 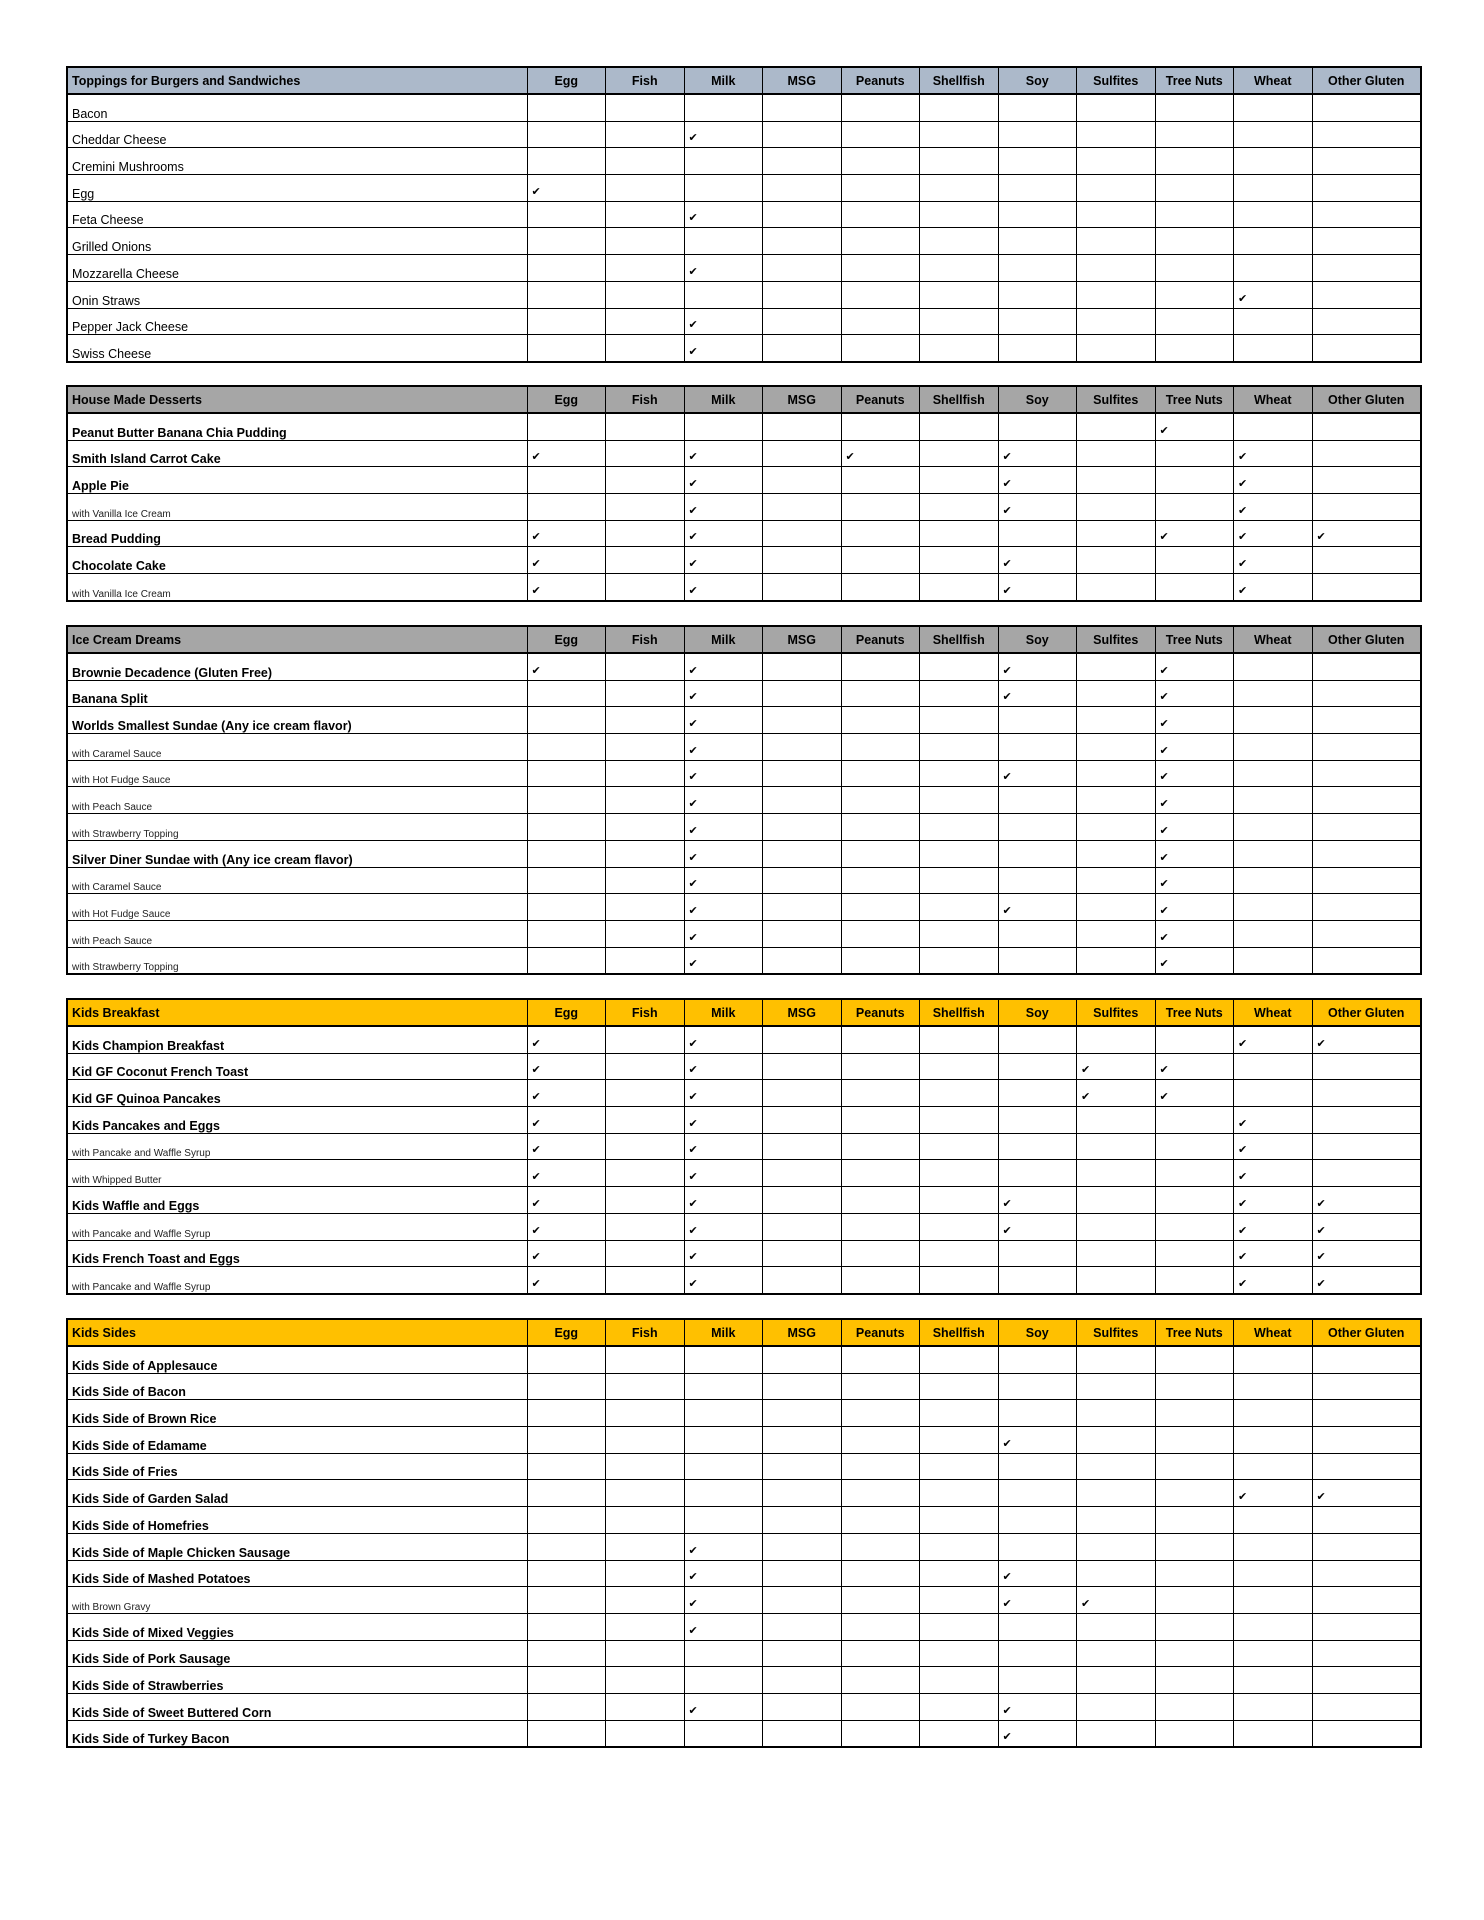 What do you see at coordinates (744, 1093) in the screenshot?
I see `table-row: Kid GF Quinoa Pancakes ✔ ✔ ✔ ✔` at bounding box center [744, 1093].